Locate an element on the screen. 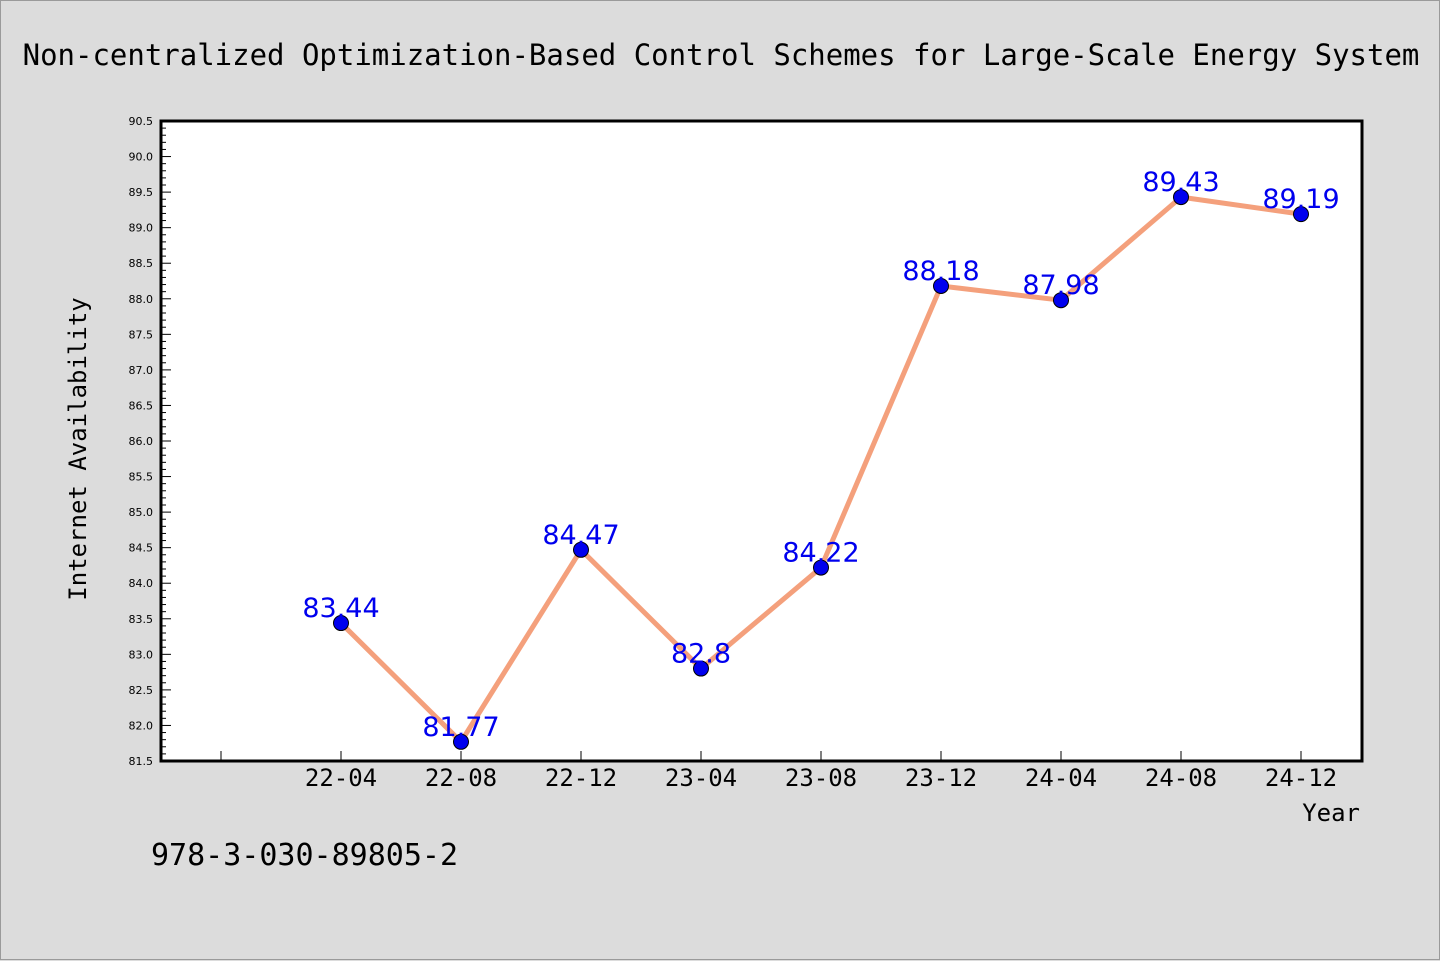 The height and width of the screenshot is (961, 1440). y-tick-label: 89.0 is located at coordinates (141, 228).